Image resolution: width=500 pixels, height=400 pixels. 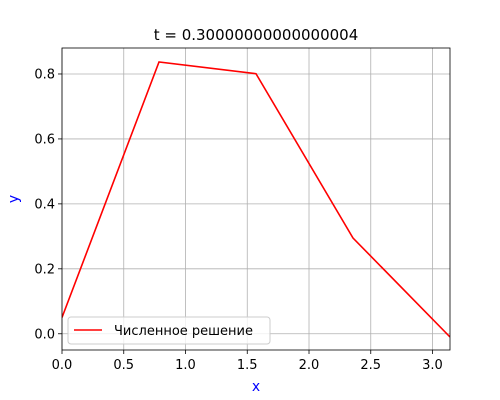 I want to click on x-tick-label: 0.0, so click(x=62, y=365).